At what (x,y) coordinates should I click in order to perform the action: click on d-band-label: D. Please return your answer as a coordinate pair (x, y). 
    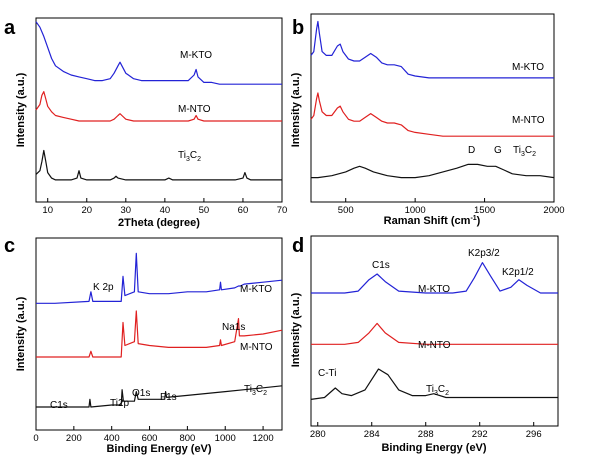
    Looking at the image, I should click on (471, 150).